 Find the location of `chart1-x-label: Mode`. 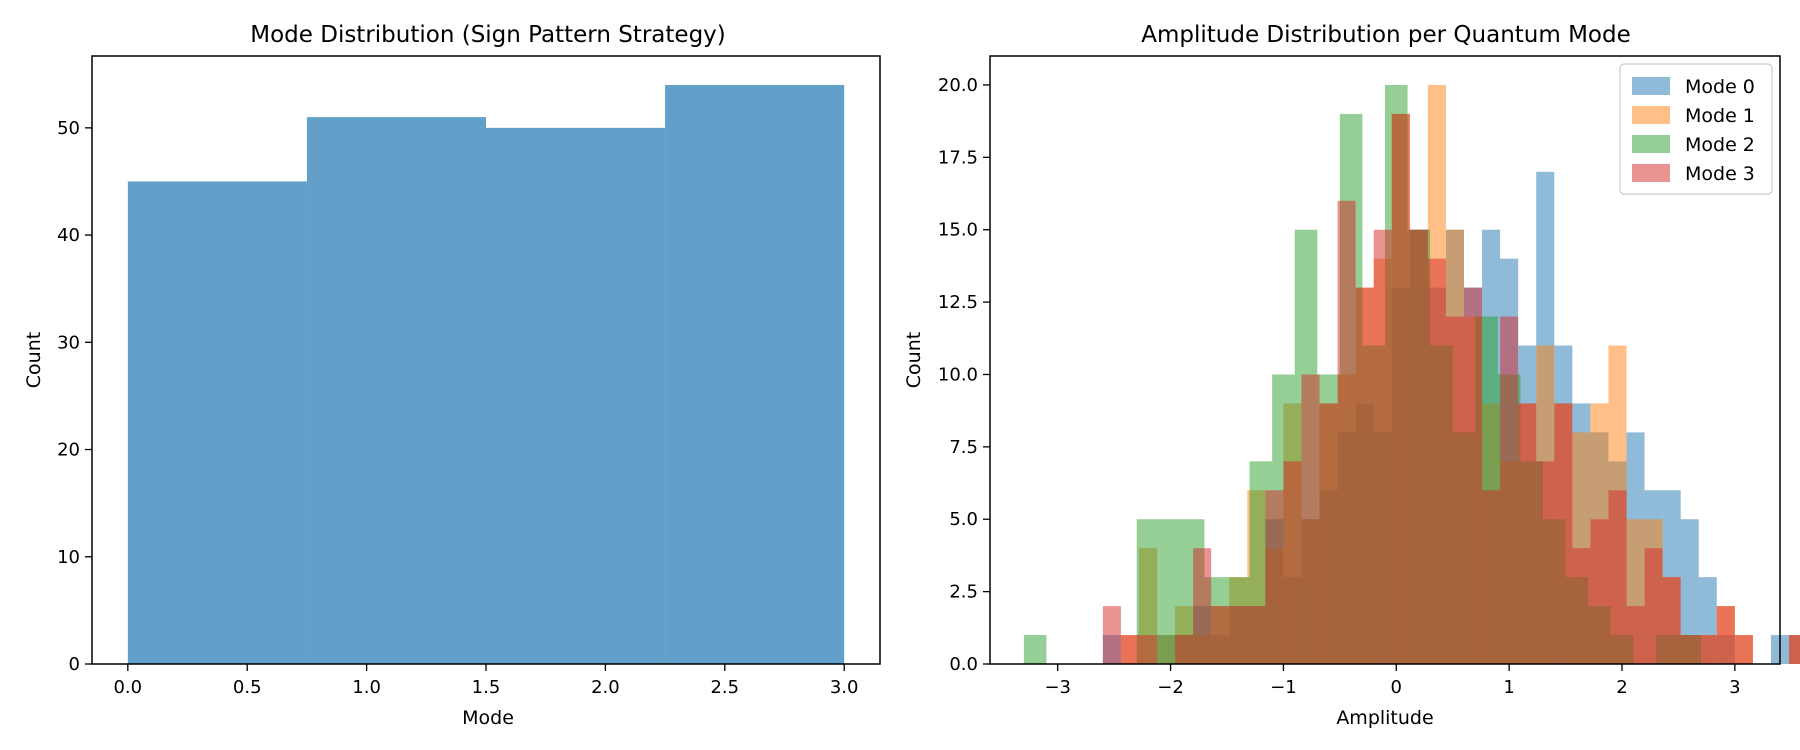

chart1-x-label: Mode is located at coordinates (488, 718).